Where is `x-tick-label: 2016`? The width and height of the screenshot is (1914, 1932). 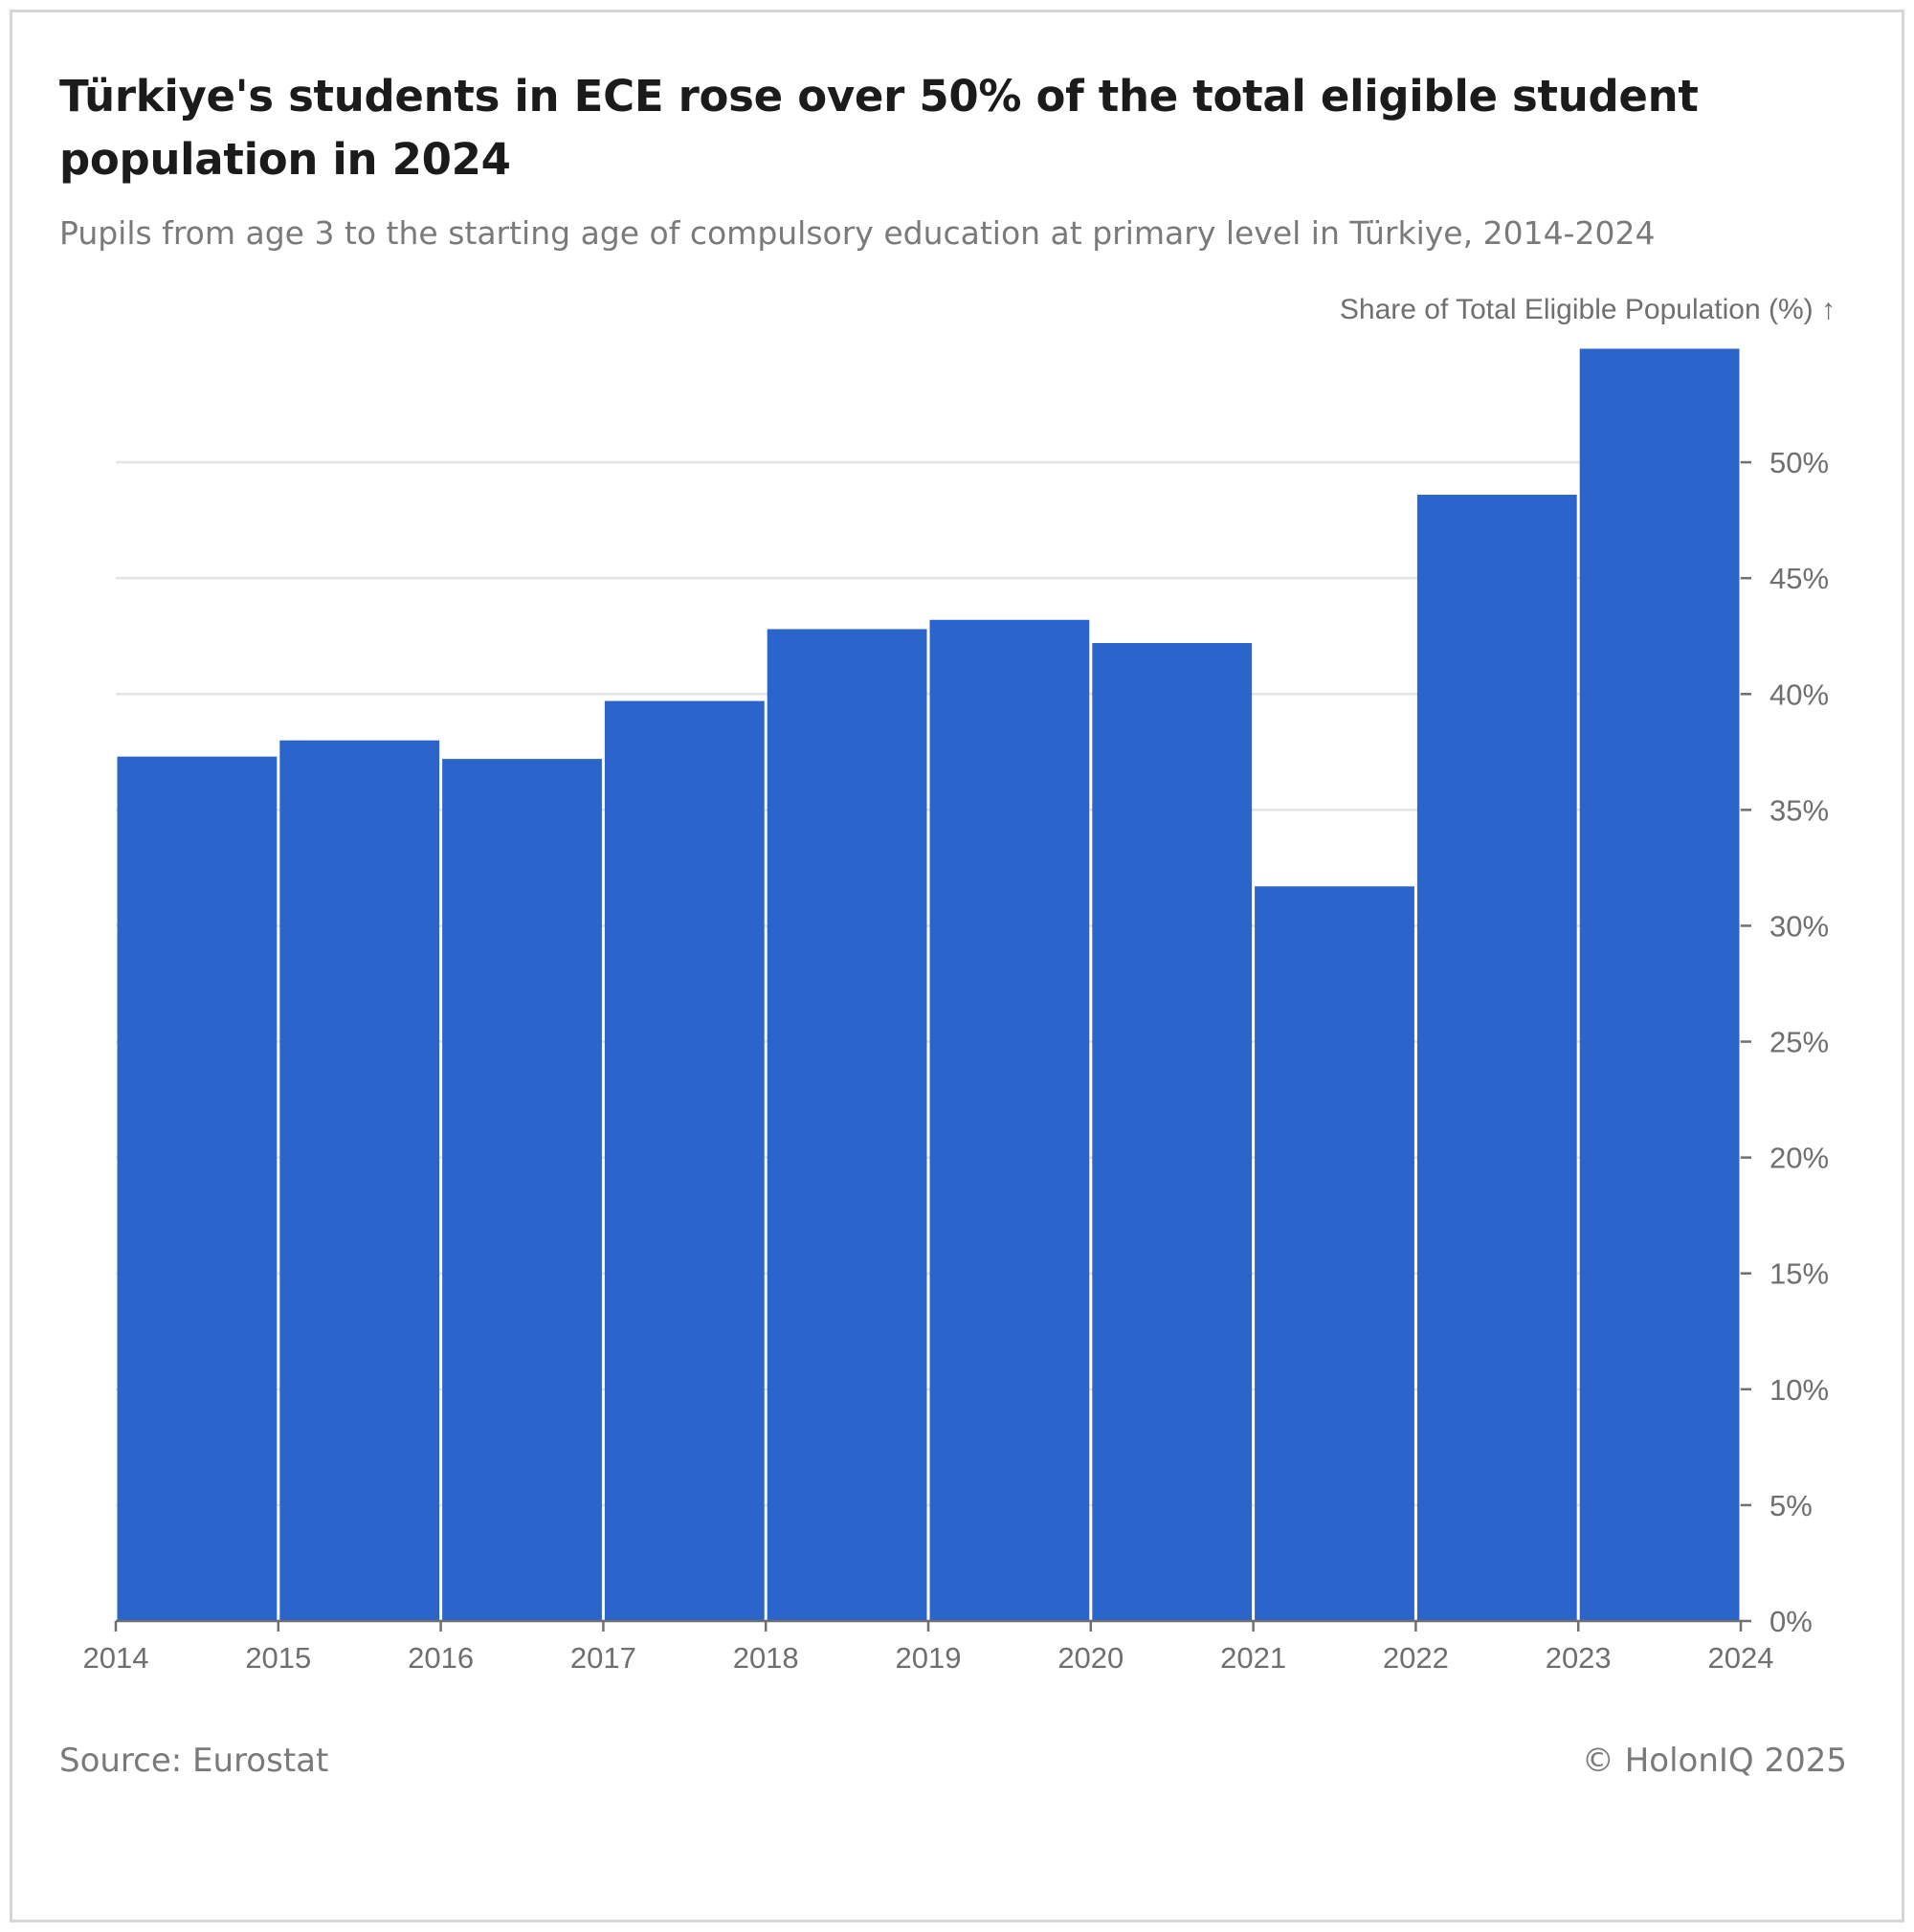 x-tick-label: 2016 is located at coordinates (441, 1658).